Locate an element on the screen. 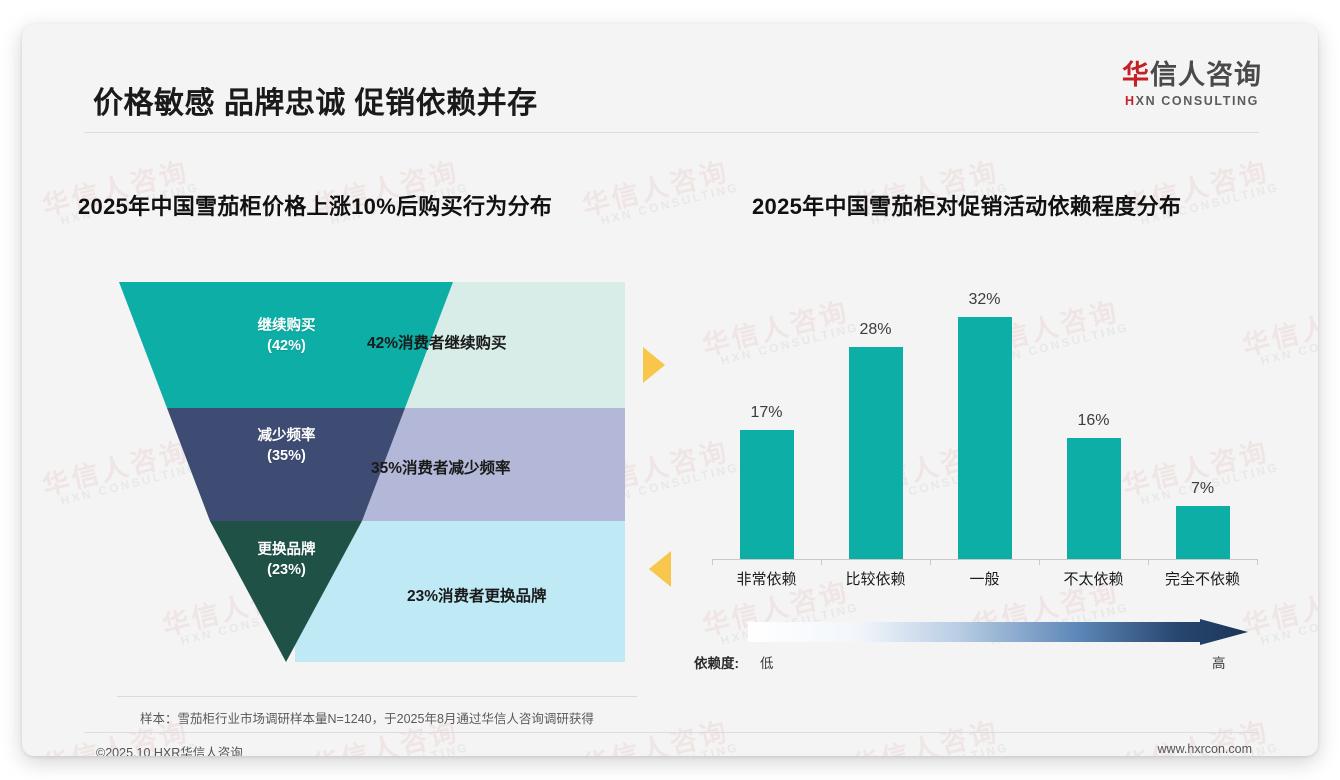 This screenshot has height=780, width=1340. bar-chart-plot: 17% 28% 32% 16% 7% is located at coordinates (984, 425).